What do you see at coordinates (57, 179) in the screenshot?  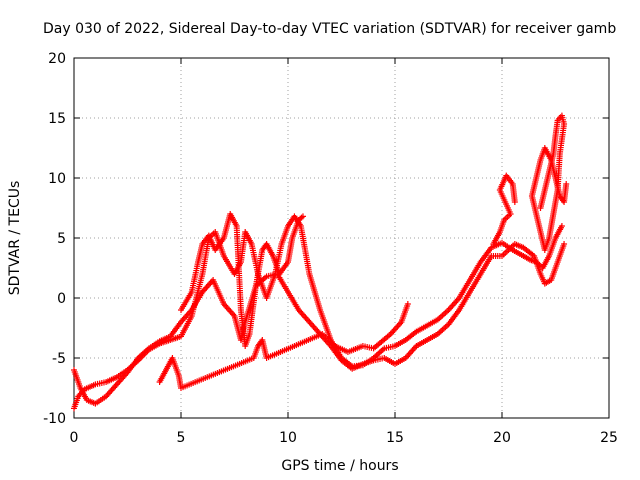 I see `y-tick-label: 10` at bounding box center [57, 179].